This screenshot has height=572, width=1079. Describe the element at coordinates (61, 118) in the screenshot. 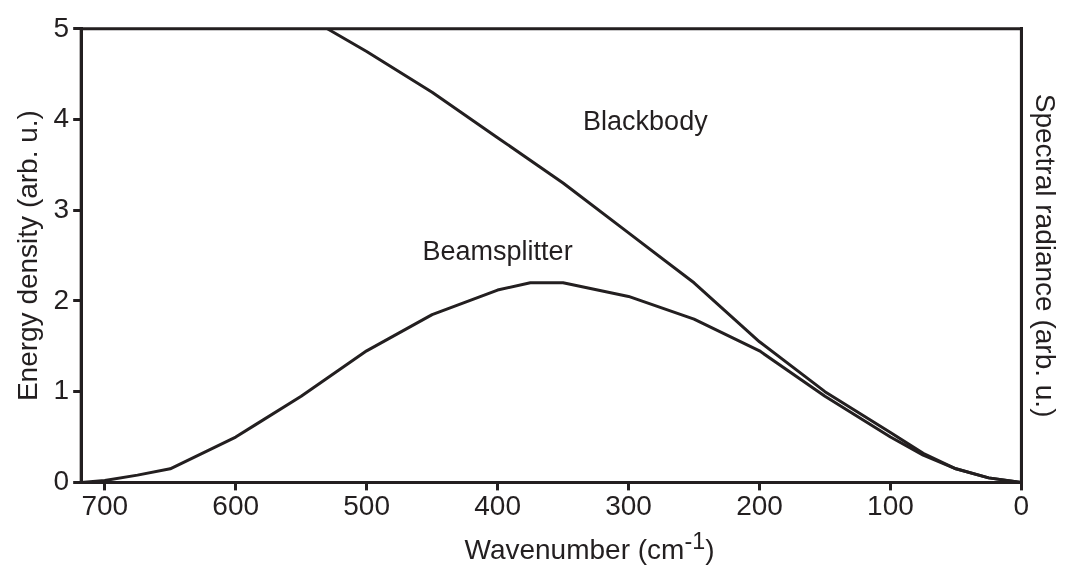

I see `y-tick-label: 4` at that location.